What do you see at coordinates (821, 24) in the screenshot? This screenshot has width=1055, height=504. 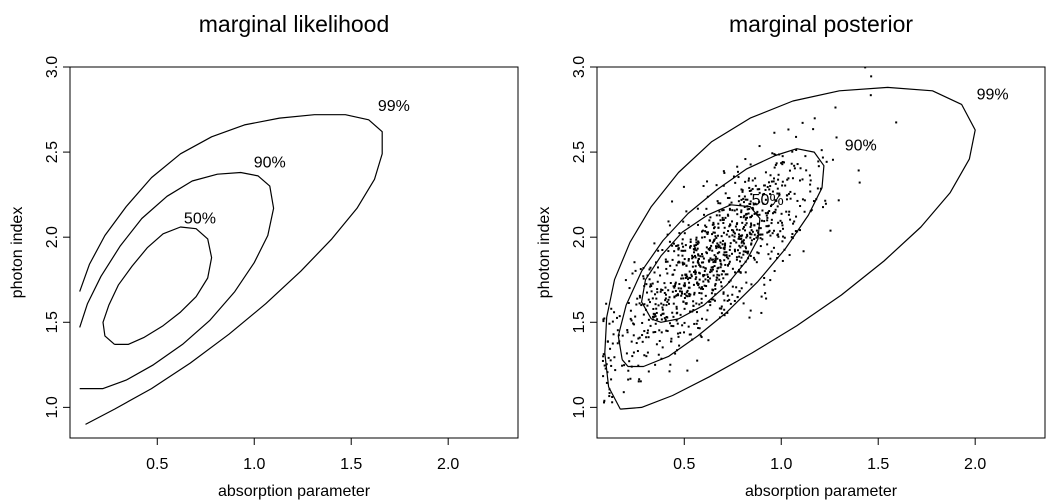 I see `chart-title: marginal posterior` at bounding box center [821, 24].